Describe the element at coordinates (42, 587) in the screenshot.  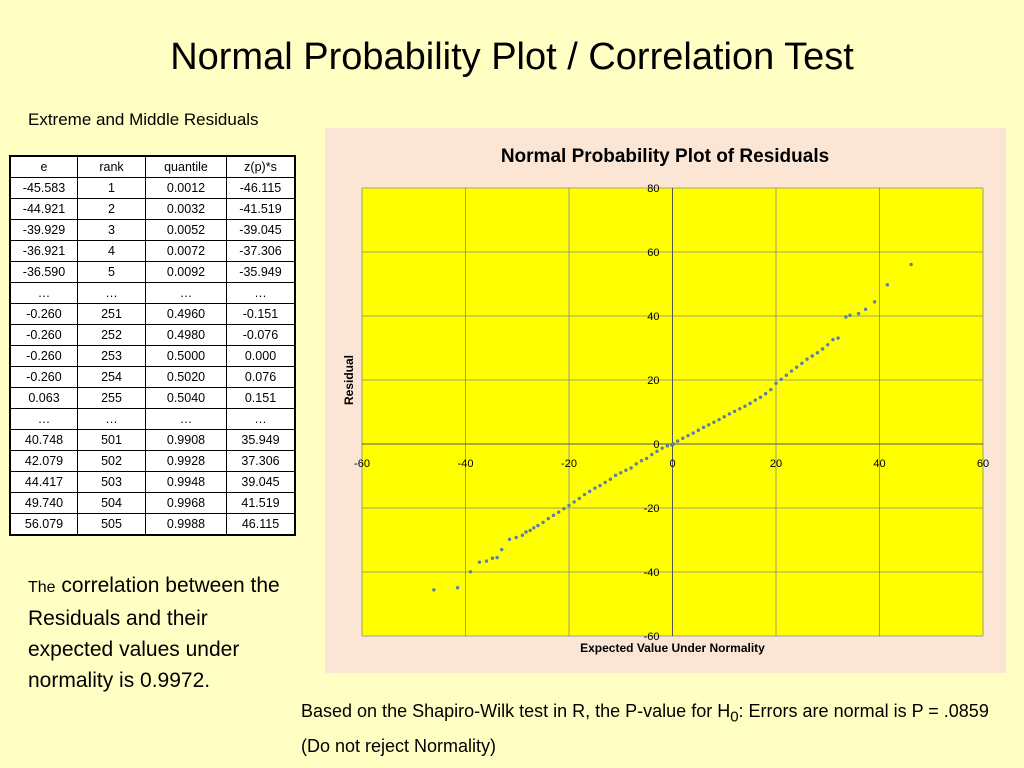
I see `correlation-lead-word: The` at that location.